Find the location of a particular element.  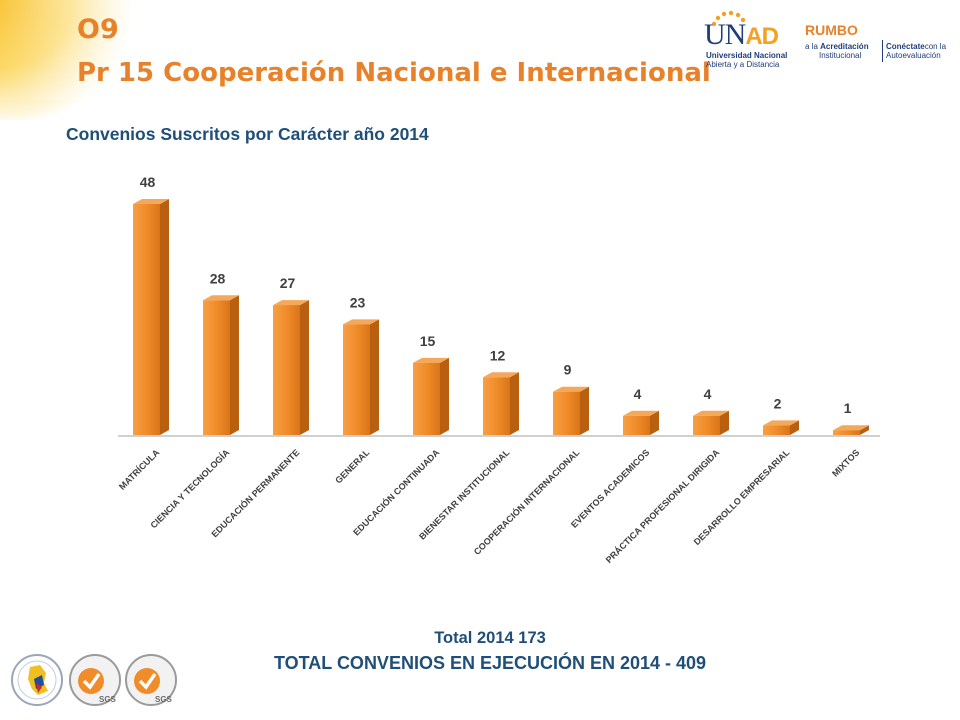

unad-dots-icon is located at coordinates (728, 18).